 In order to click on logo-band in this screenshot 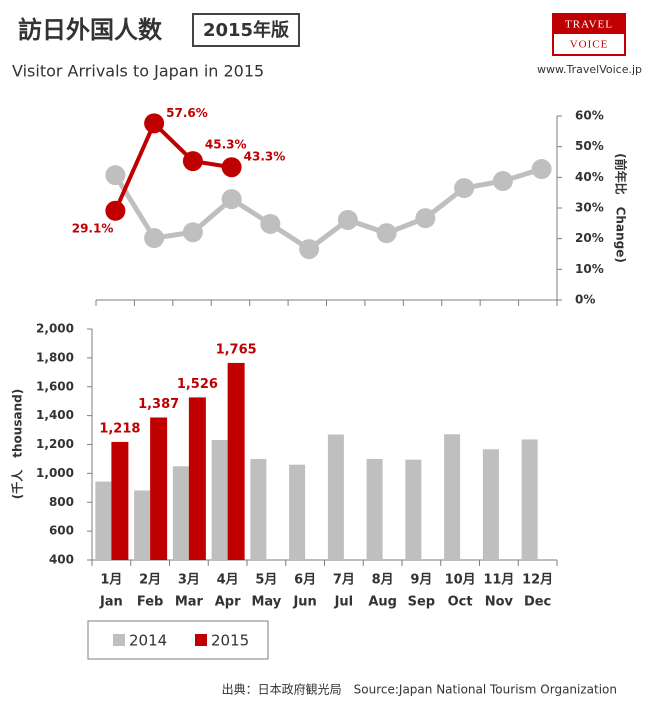, I will do `click(589, 24)`.